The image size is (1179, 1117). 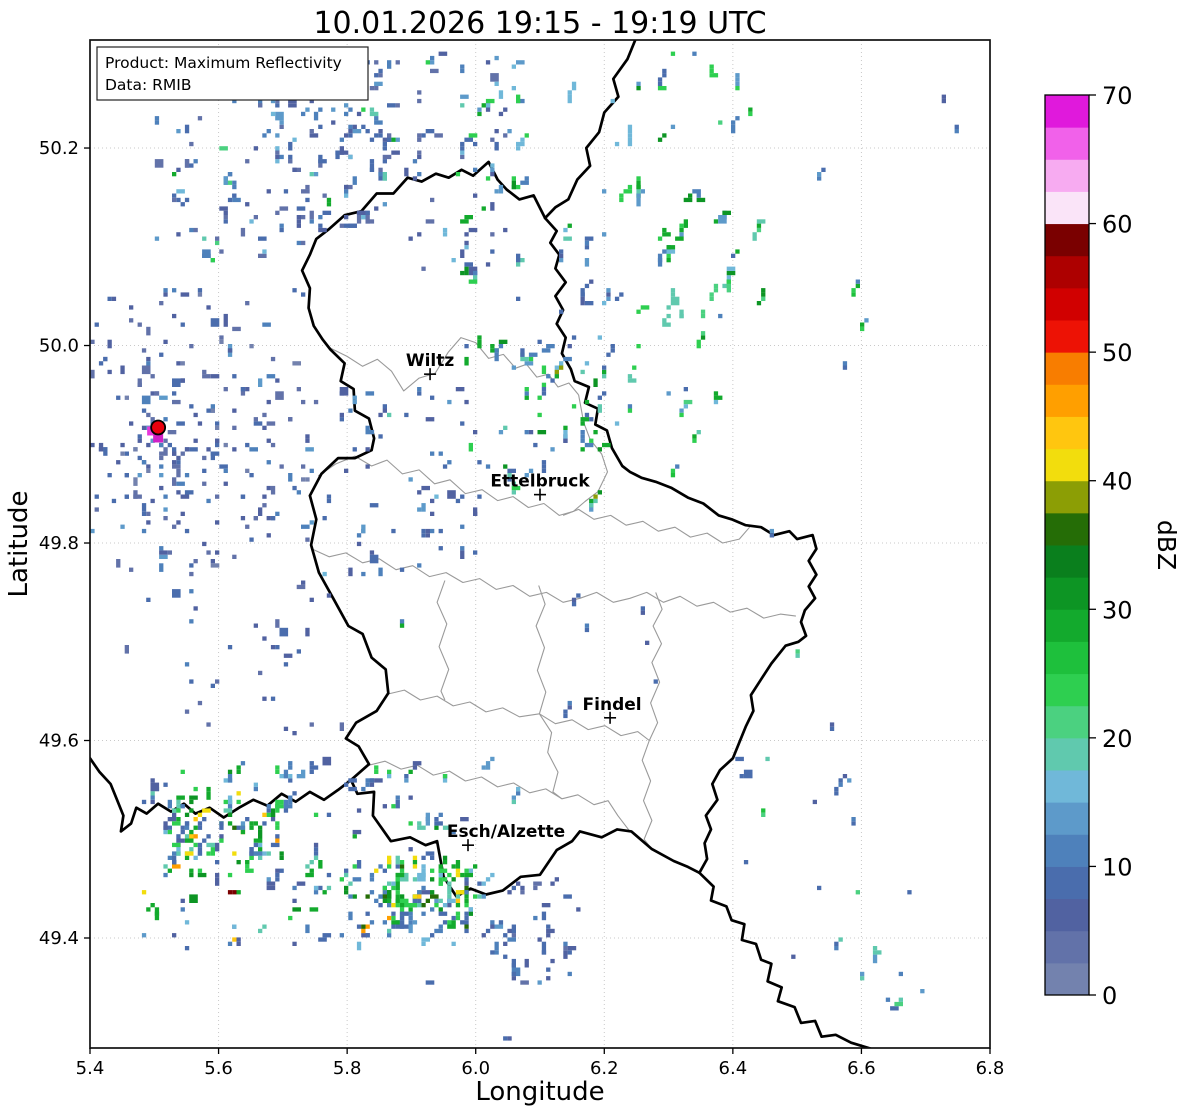 What do you see at coordinates (656, 526) in the screenshot?
I see `canton-border-line` at bounding box center [656, 526].